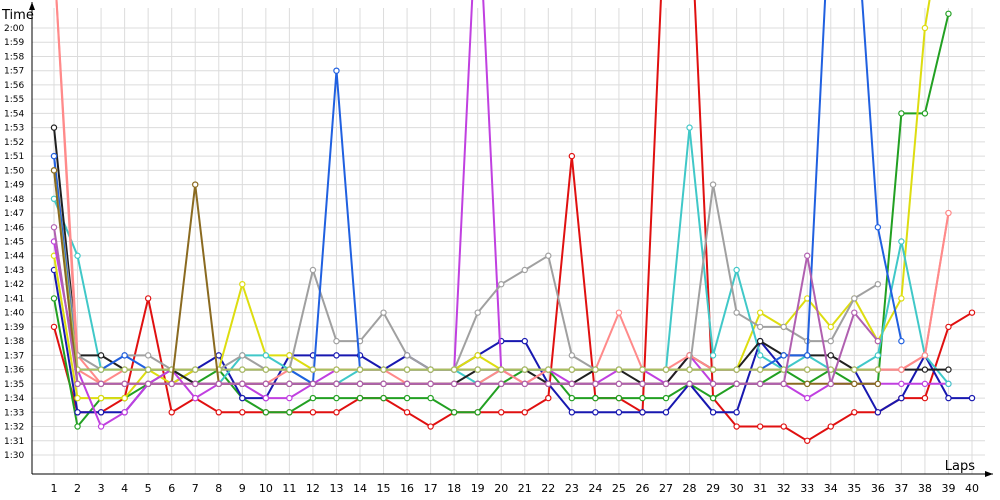 This screenshot has width=1000, height=500. What do you see at coordinates (948, 488) in the screenshot?
I see `x-tick-label: 39` at bounding box center [948, 488].